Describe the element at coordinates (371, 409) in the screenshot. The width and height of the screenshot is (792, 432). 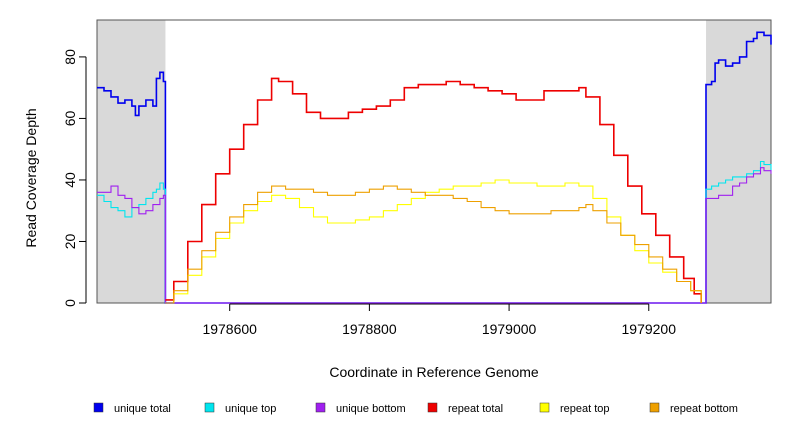
I see `legend-label-unique-bottom: unique bottom` at that location.